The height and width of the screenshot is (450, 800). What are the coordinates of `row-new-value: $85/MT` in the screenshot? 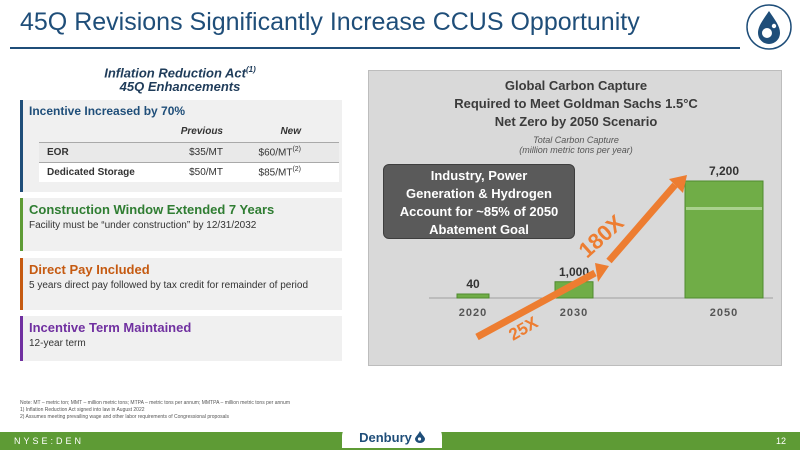 It's located at (275, 173).